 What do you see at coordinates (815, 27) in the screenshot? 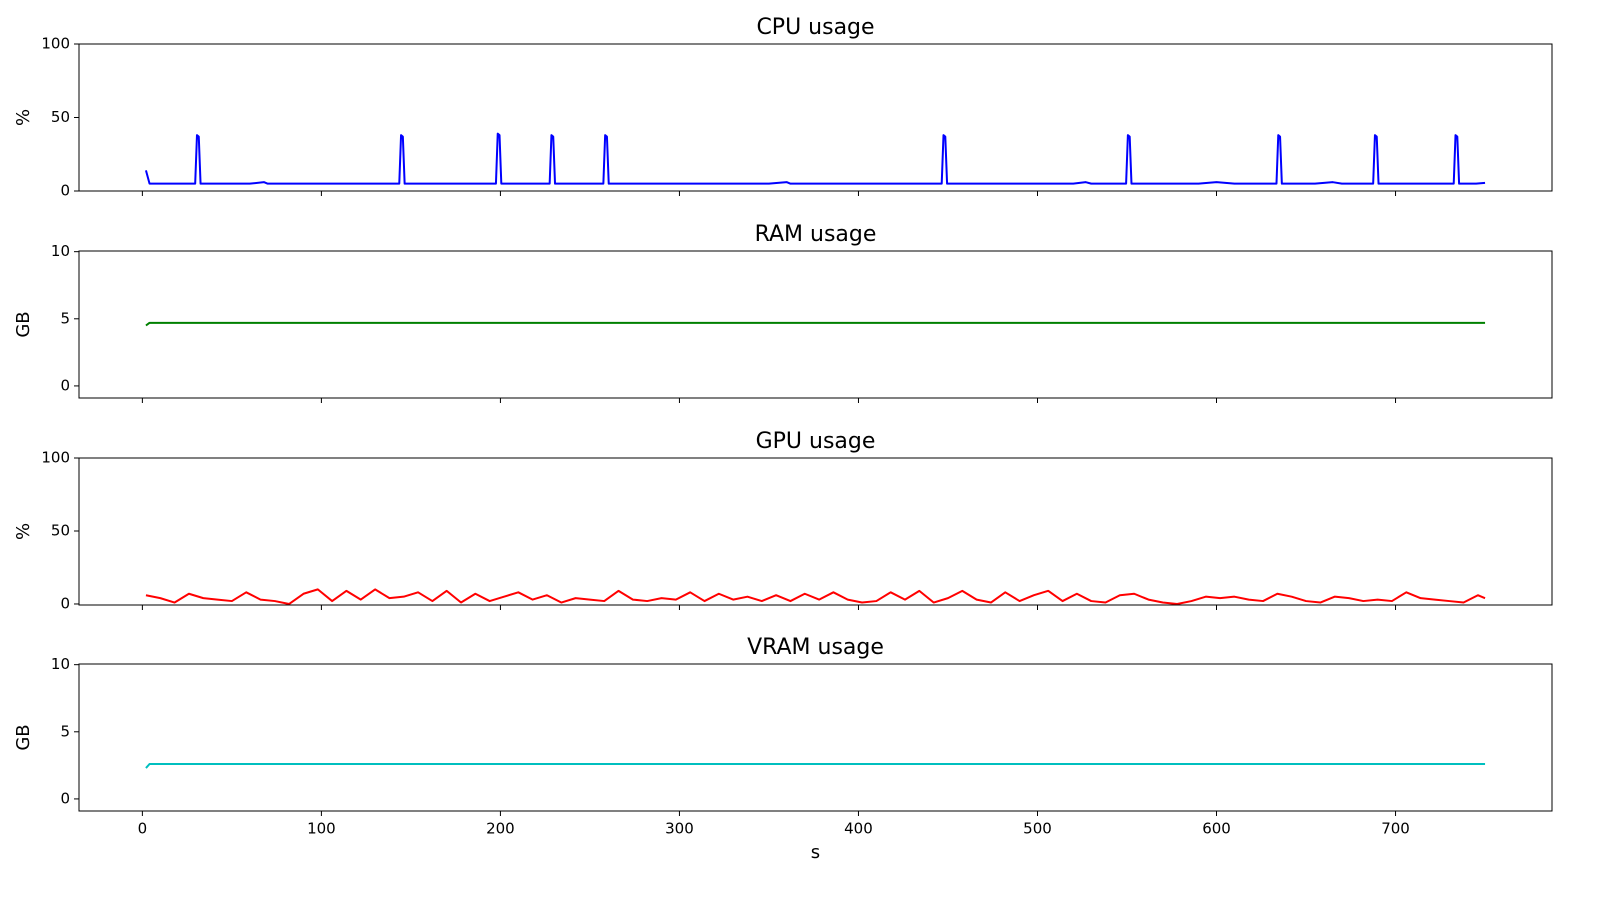
I see `chart-title: CPU usage` at bounding box center [815, 27].